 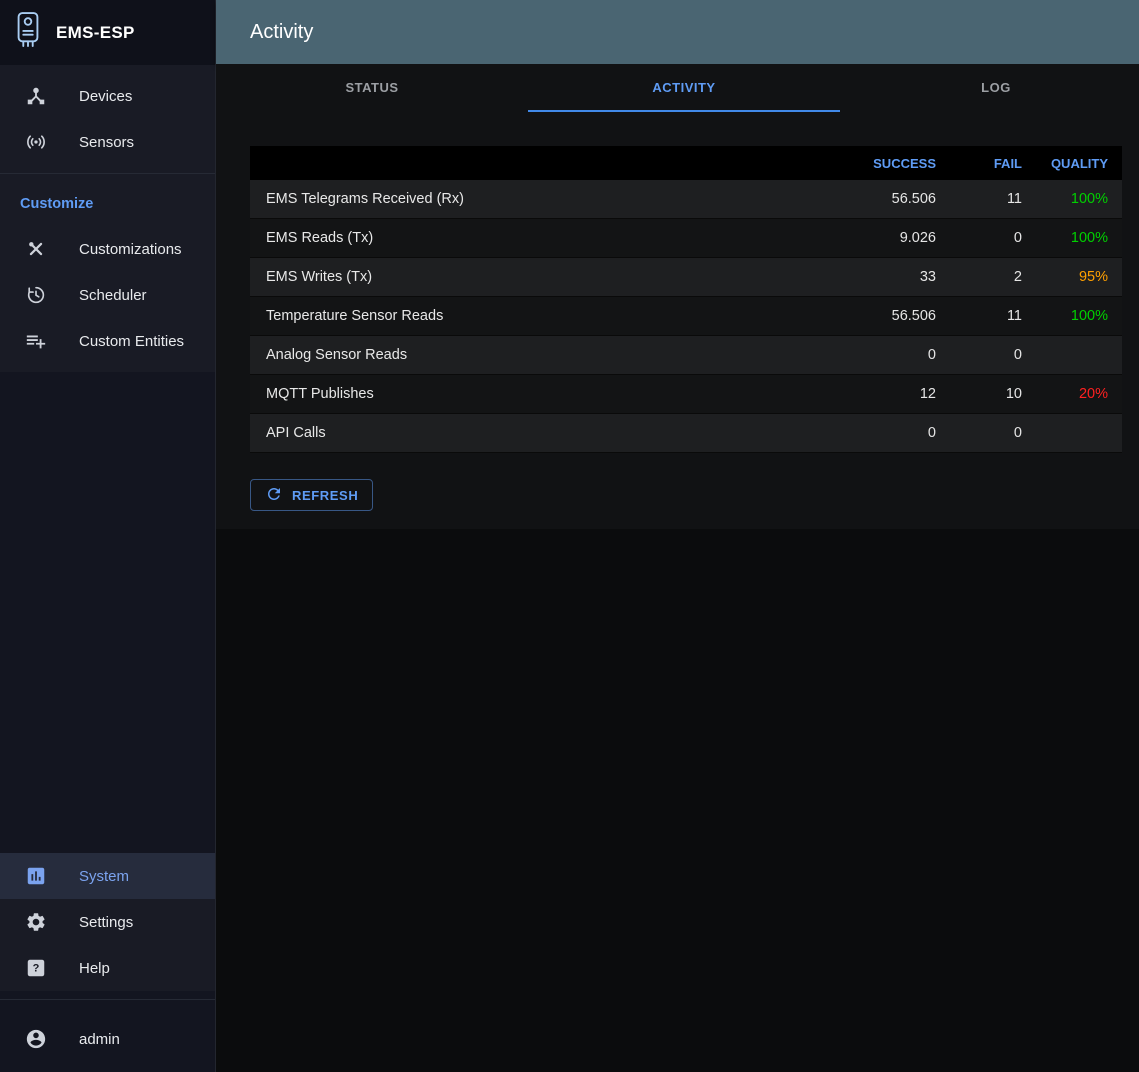 I want to click on metric-name: Analog Sensor Reads, so click(x=337, y=355).